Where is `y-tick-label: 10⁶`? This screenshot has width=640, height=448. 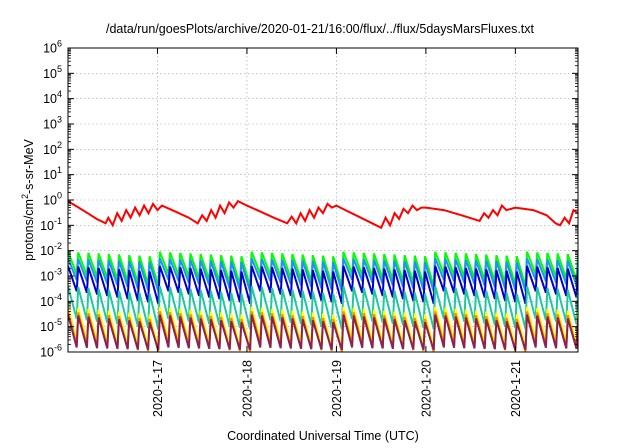 y-tick-label: 10⁶ is located at coordinates (52, 47).